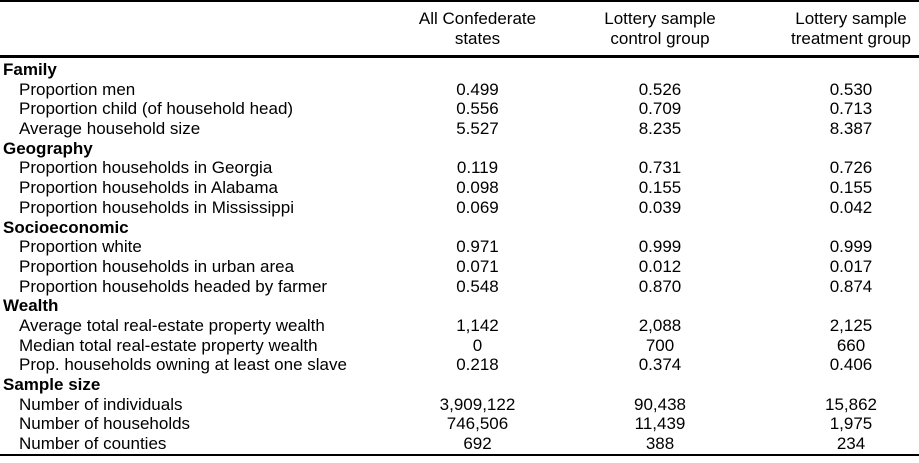 The height and width of the screenshot is (463, 919). Describe the element at coordinates (851, 325) in the screenshot. I see `cell-value: 2,125` at that location.